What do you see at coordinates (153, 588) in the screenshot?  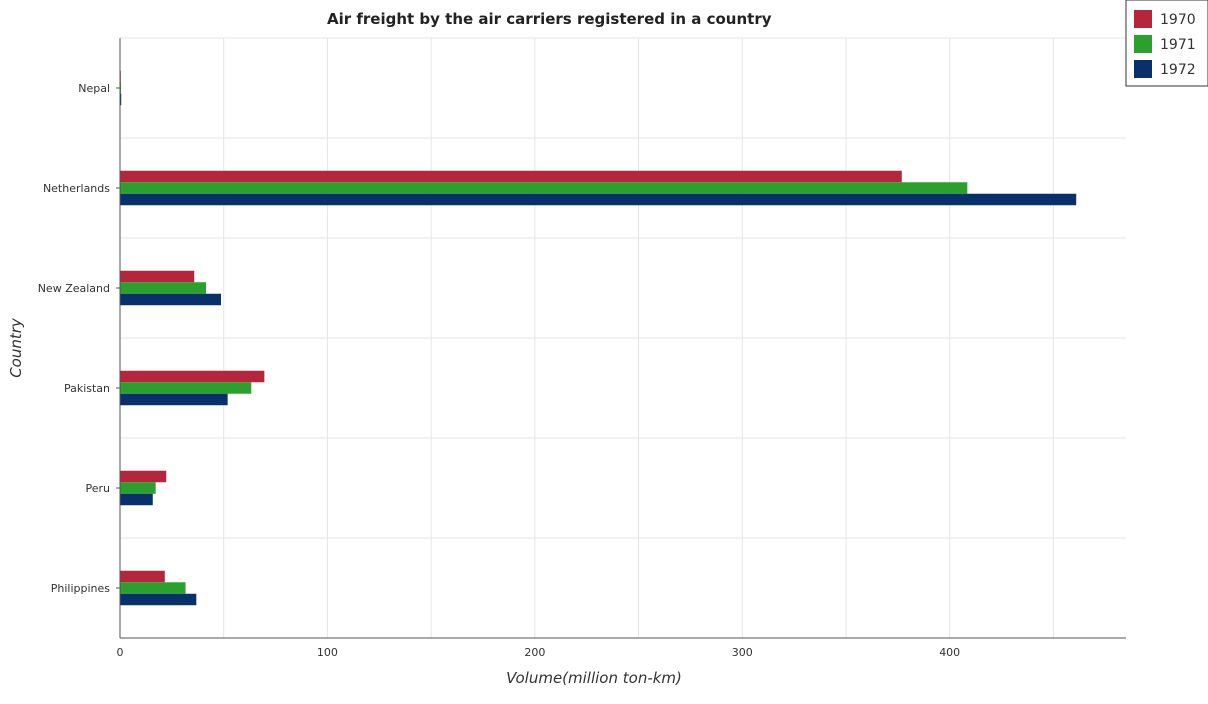 I see `bar-philippines-1971` at bounding box center [153, 588].